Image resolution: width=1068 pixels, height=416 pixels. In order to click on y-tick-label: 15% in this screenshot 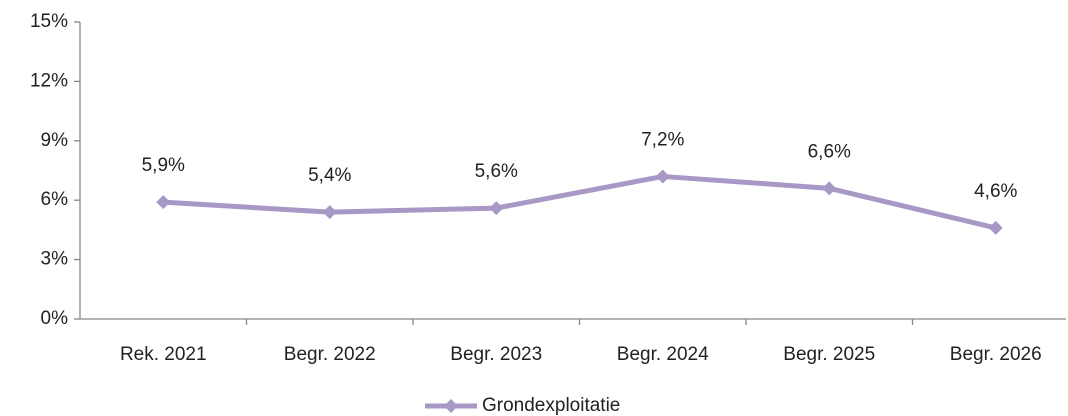, I will do `click(49, 21)`.